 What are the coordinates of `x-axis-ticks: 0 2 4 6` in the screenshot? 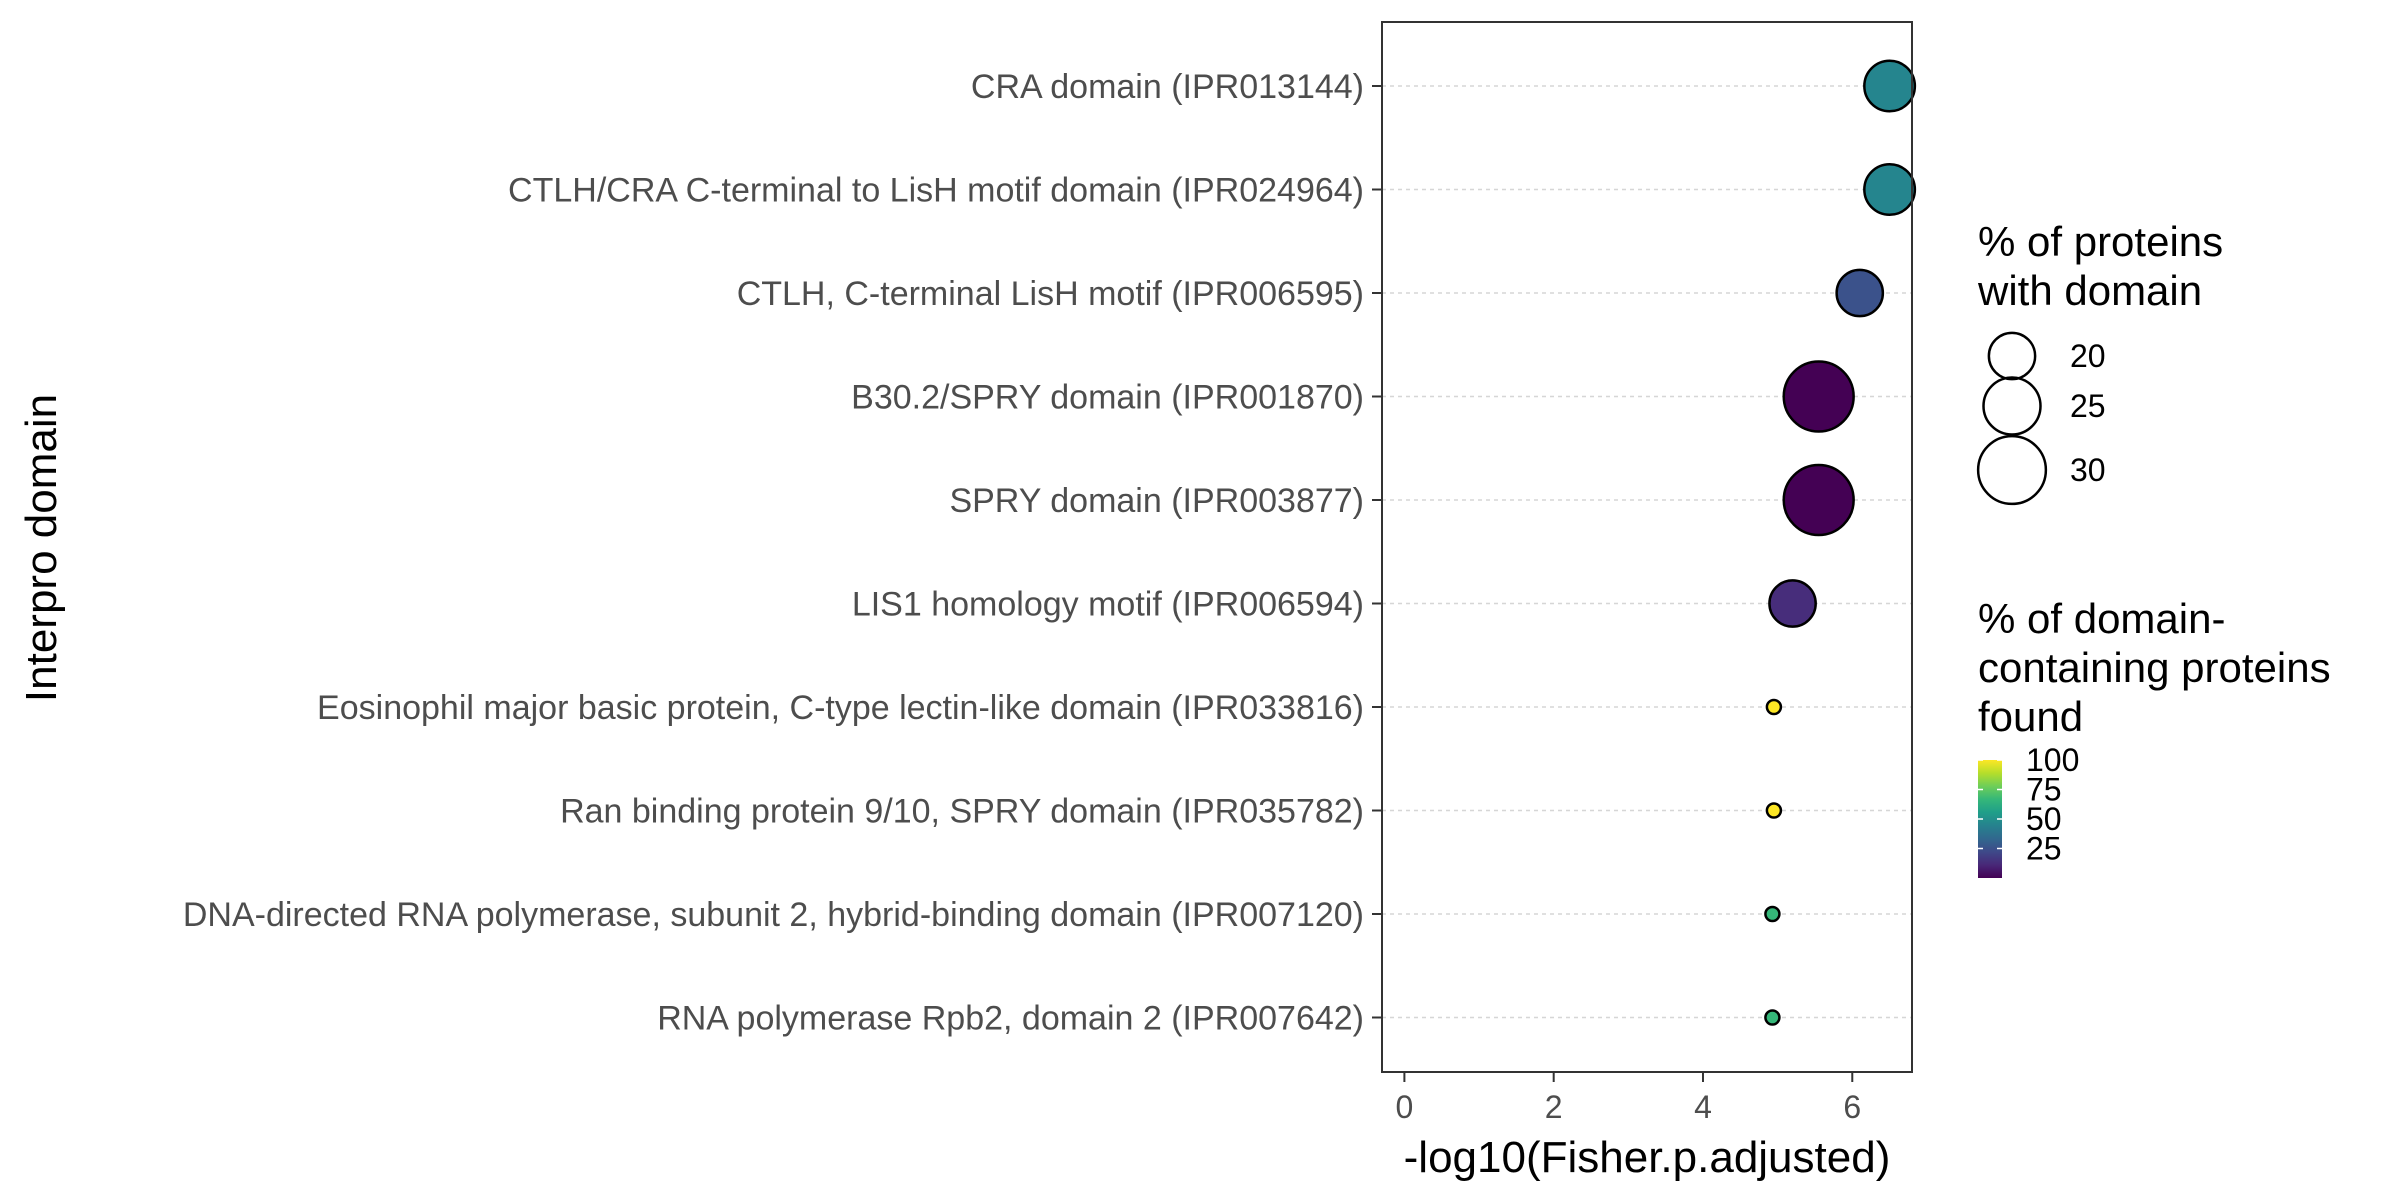 It's located at (1628, 1098).